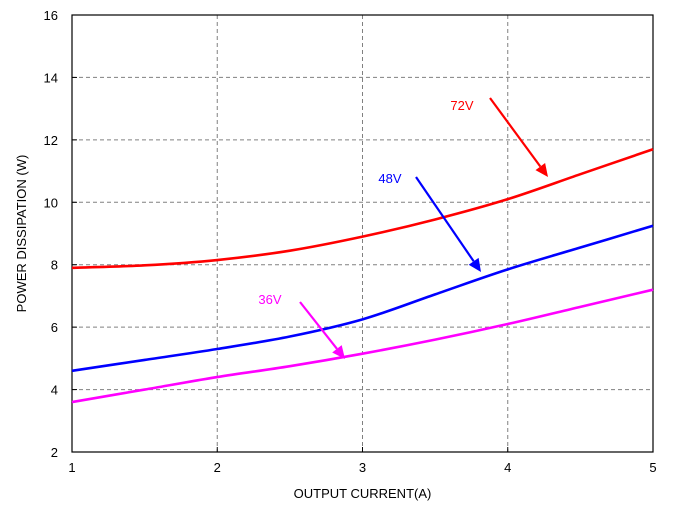  I want to click on y-axis-title: POWER DISSIPATION (W), so click(21, 234).